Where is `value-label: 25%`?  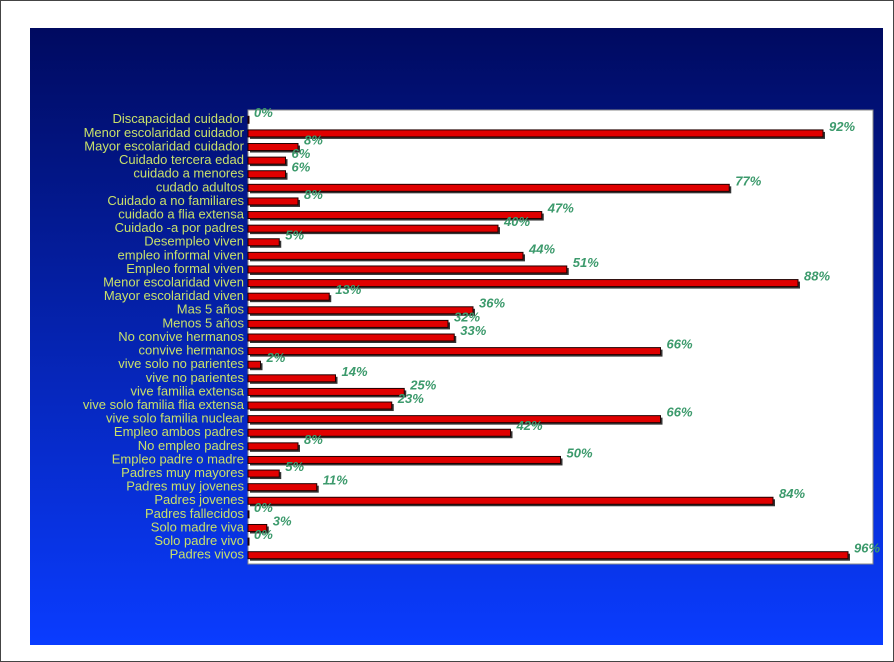 value-label: 25% is located at coordinates (422, 384).